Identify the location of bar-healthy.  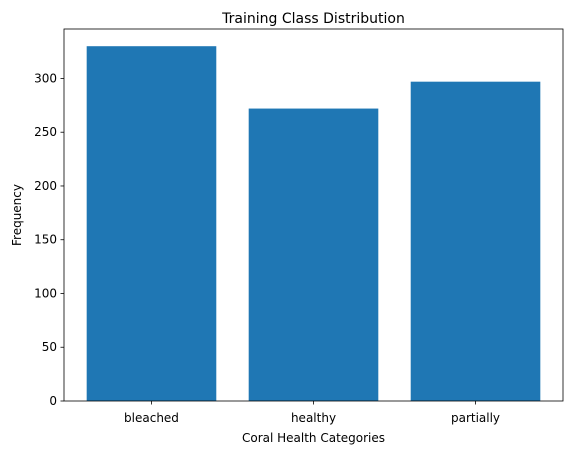
(313, 254).